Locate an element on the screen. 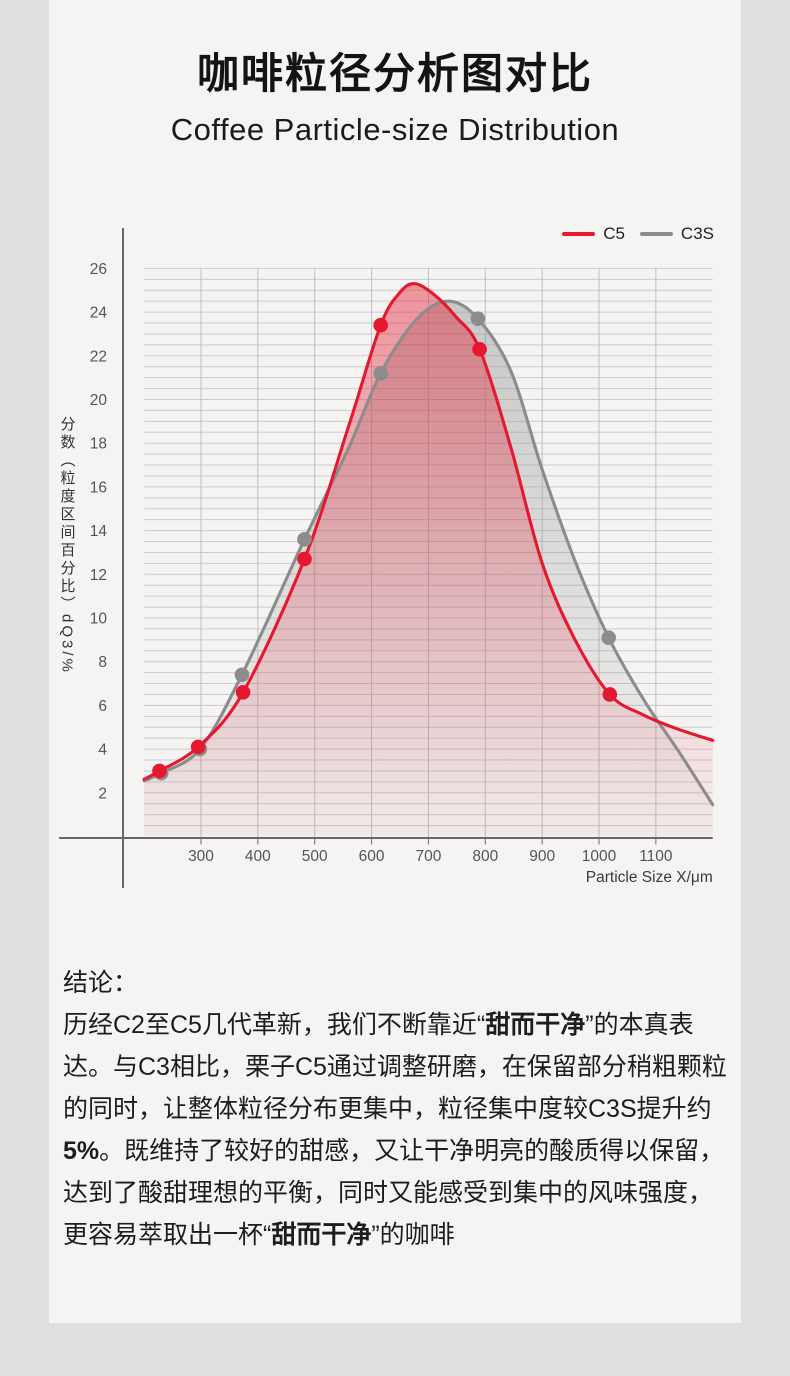  legend-item-c5: C5 is located at coordinates (593, 234).